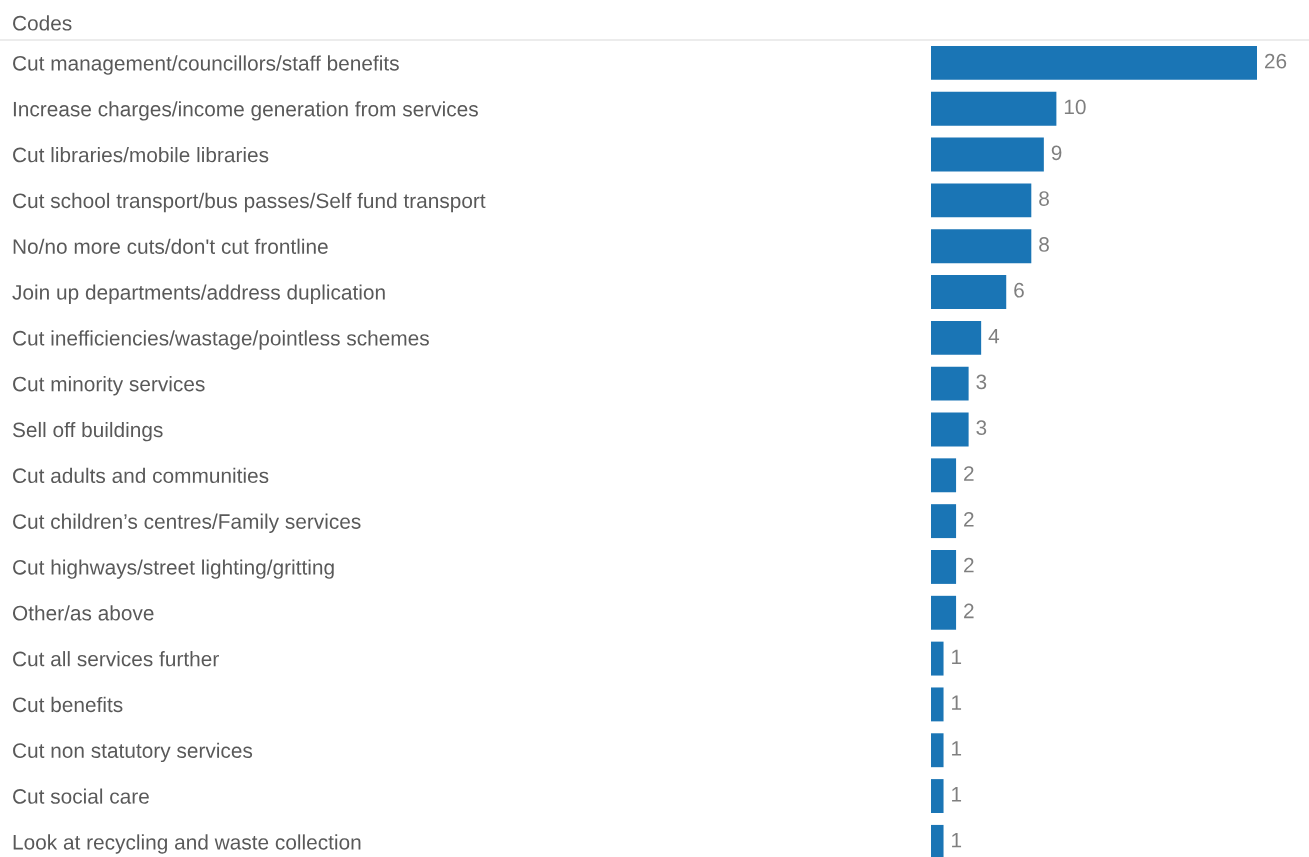  Describe the element at coordinates (249, 202) in the screenshot. I see `y-tick-label: Cut school transport/bus passes/Self fund transport` at that location.